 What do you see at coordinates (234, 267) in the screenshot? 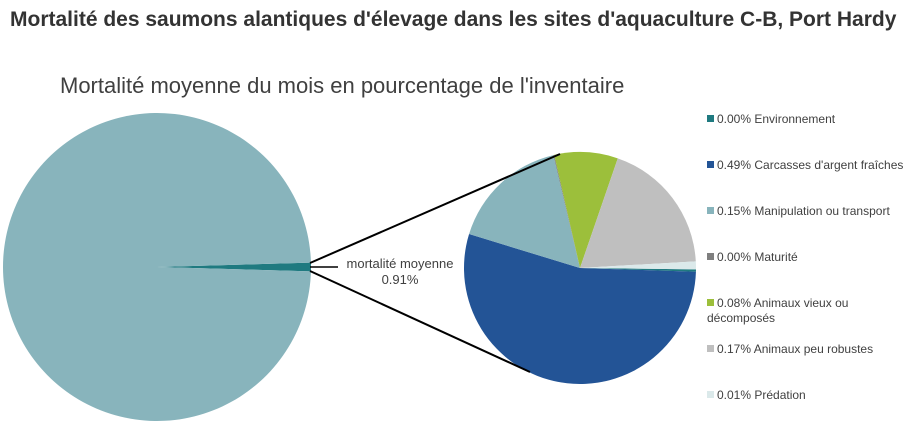
I see `pie-slice-mortalit-moyenne` at bounding box center [234, 267].